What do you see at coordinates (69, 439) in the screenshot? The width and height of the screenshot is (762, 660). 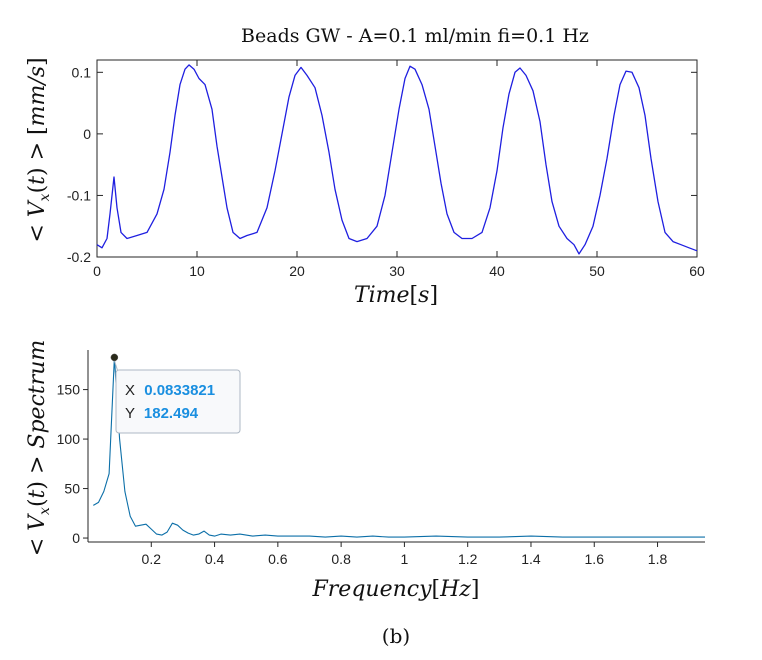 I see `bottom-ytick-label: 100` at bounding box center [69, 439].